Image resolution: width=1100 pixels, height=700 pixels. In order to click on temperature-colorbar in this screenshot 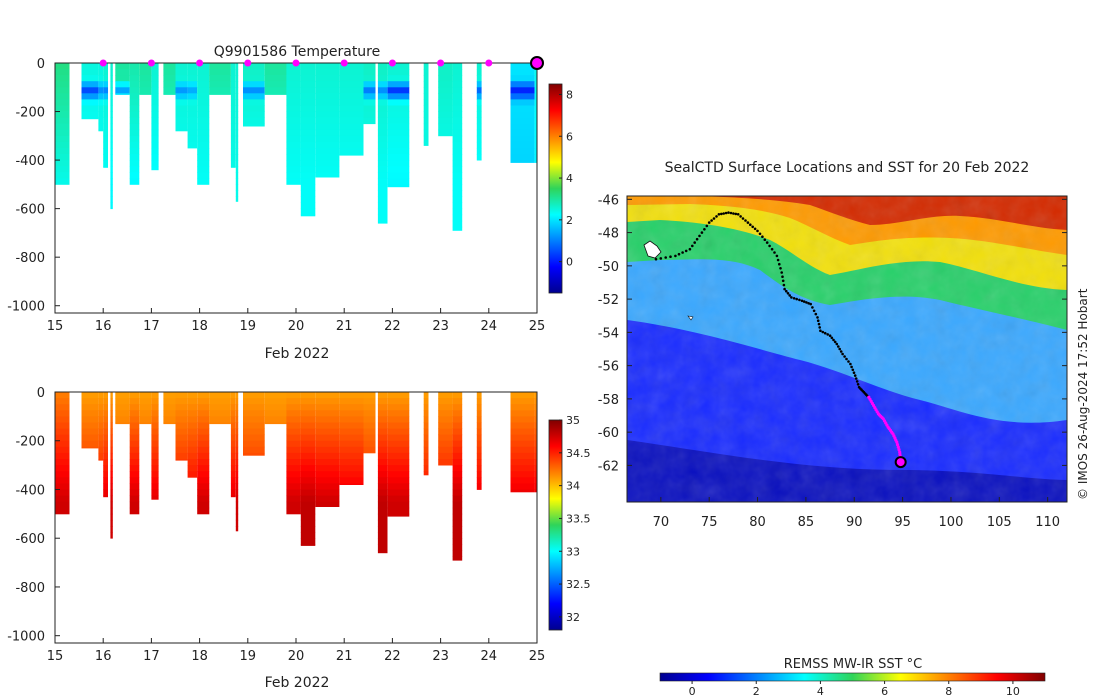, I will do `click(555, 188)`.